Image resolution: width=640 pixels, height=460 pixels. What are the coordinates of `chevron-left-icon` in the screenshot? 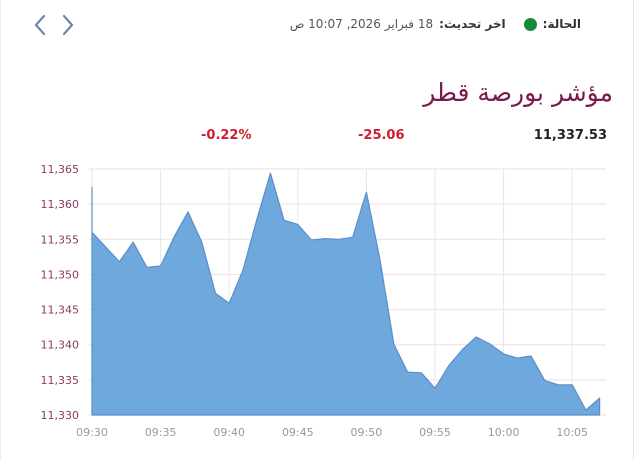 It's located at (40, 25).